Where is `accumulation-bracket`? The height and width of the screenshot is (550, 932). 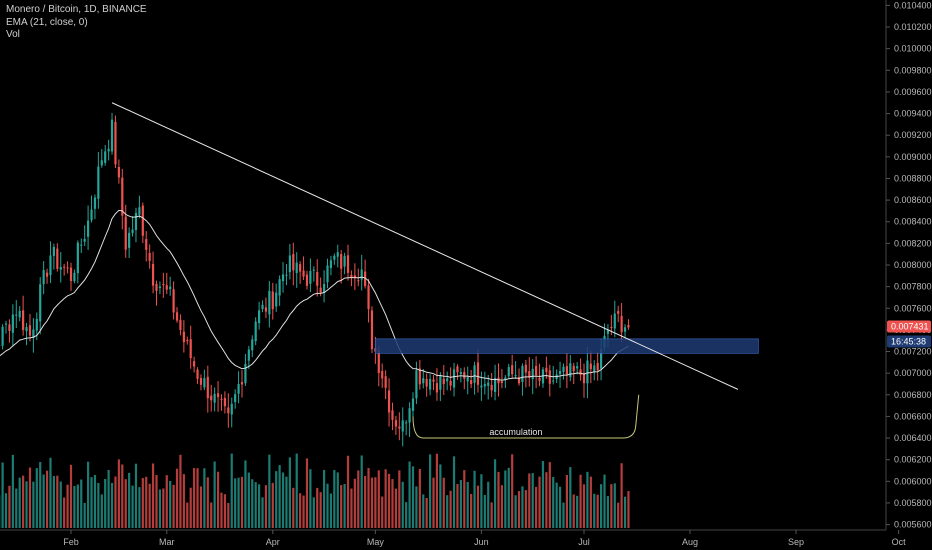
accumulation-bracket is located at coordinates (526, 416).